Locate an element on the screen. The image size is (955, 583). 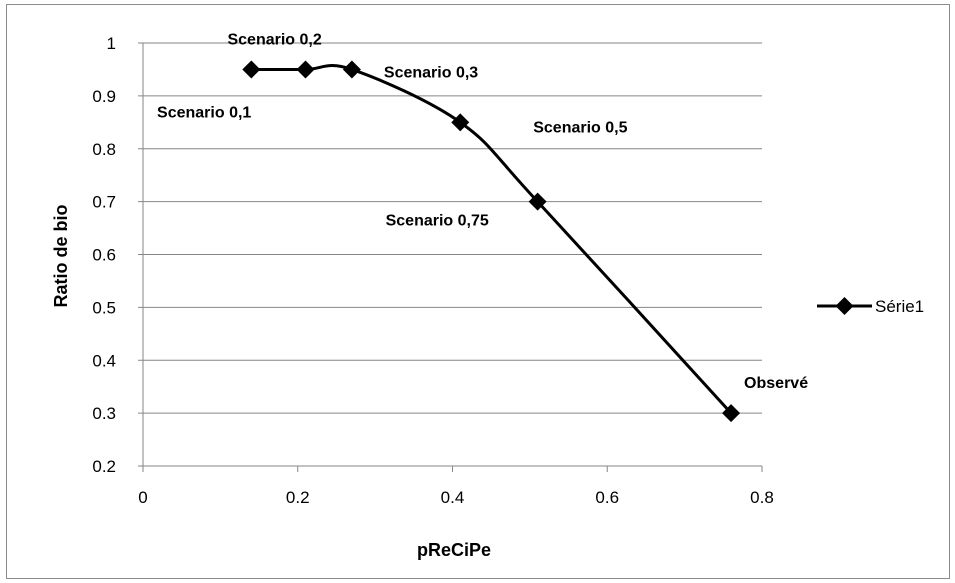
legend-diamond-icon is located at coordinates (844, 306).